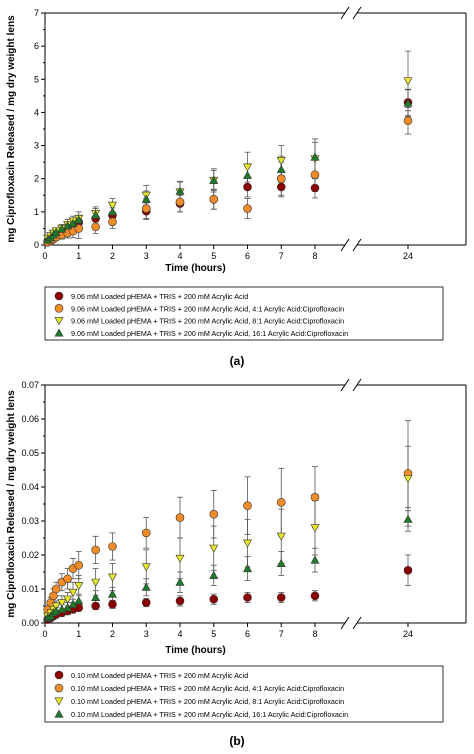  I want to click on panel-a-x-tick-label: 4, so click(179, 256).